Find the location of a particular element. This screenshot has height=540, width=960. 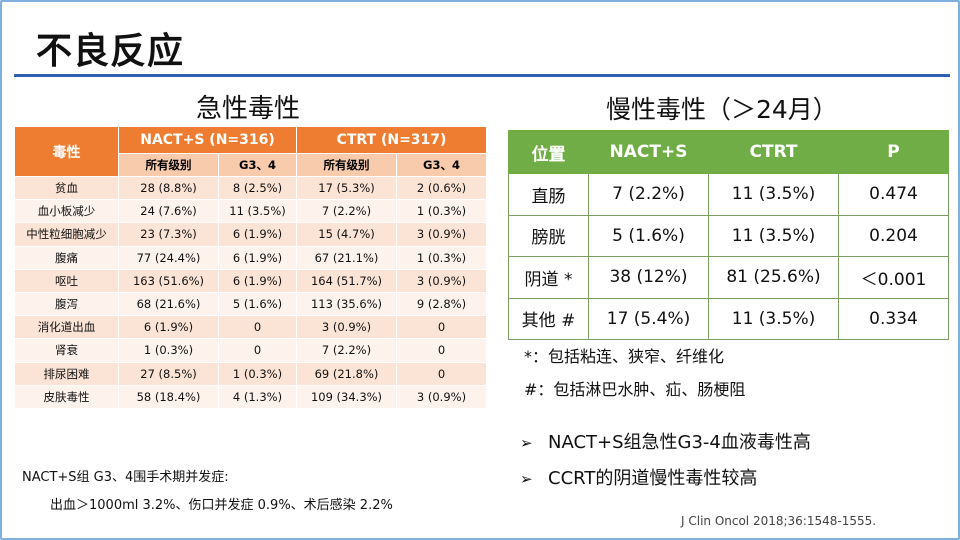

value-cell: 8 (2.5%) is located at coordinates (257, 188).